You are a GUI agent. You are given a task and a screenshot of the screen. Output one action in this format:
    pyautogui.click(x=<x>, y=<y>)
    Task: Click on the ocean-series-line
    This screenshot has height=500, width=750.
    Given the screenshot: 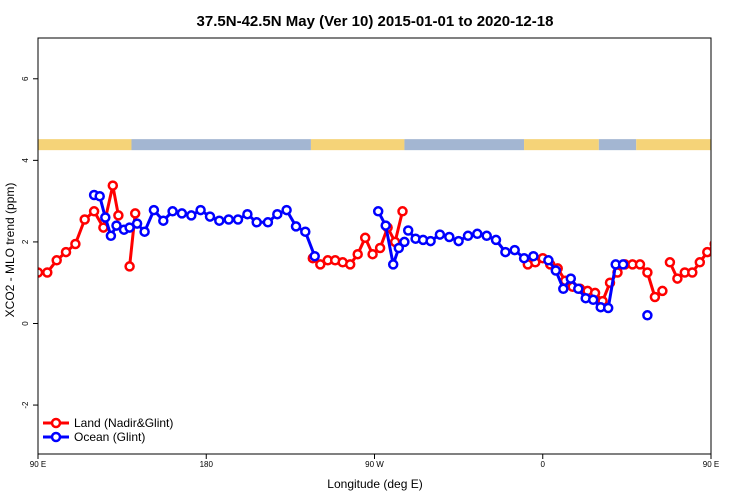 What is the action you would take?
    pyautogui.click(x=740, y=215)
    